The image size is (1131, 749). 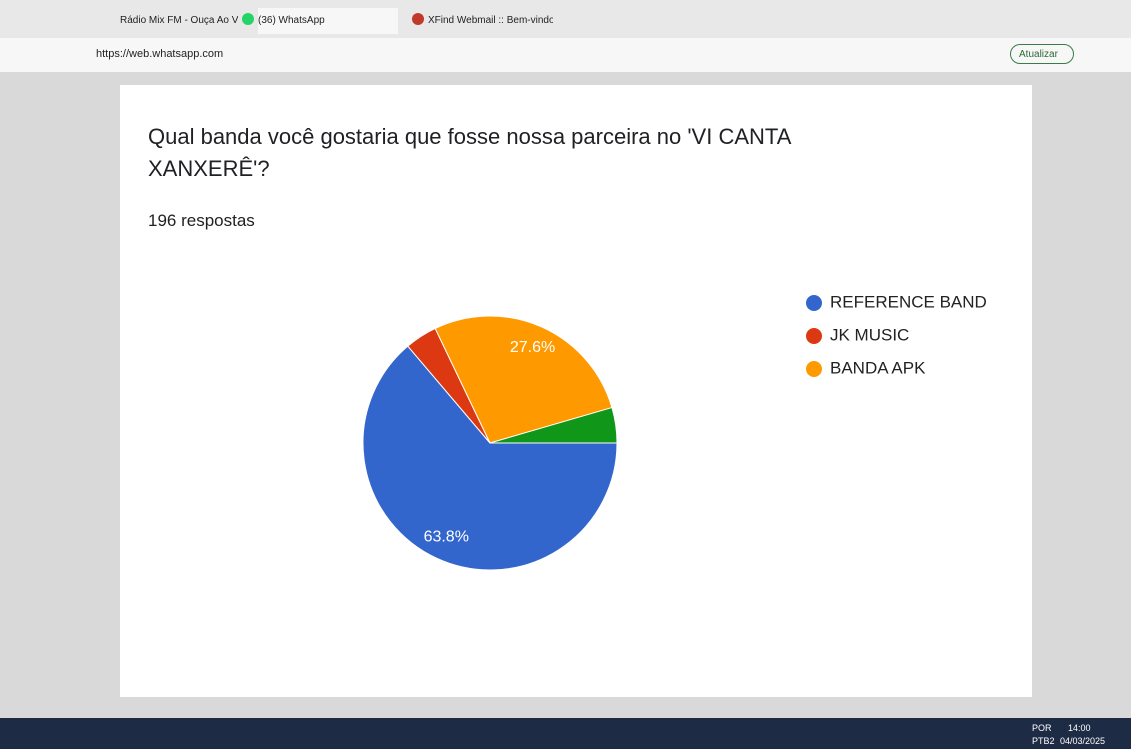 What do you see at coordinates (532, 347) in the screenshot?
I see `slice-label: 27.6%` at bounding box center [532, 347].